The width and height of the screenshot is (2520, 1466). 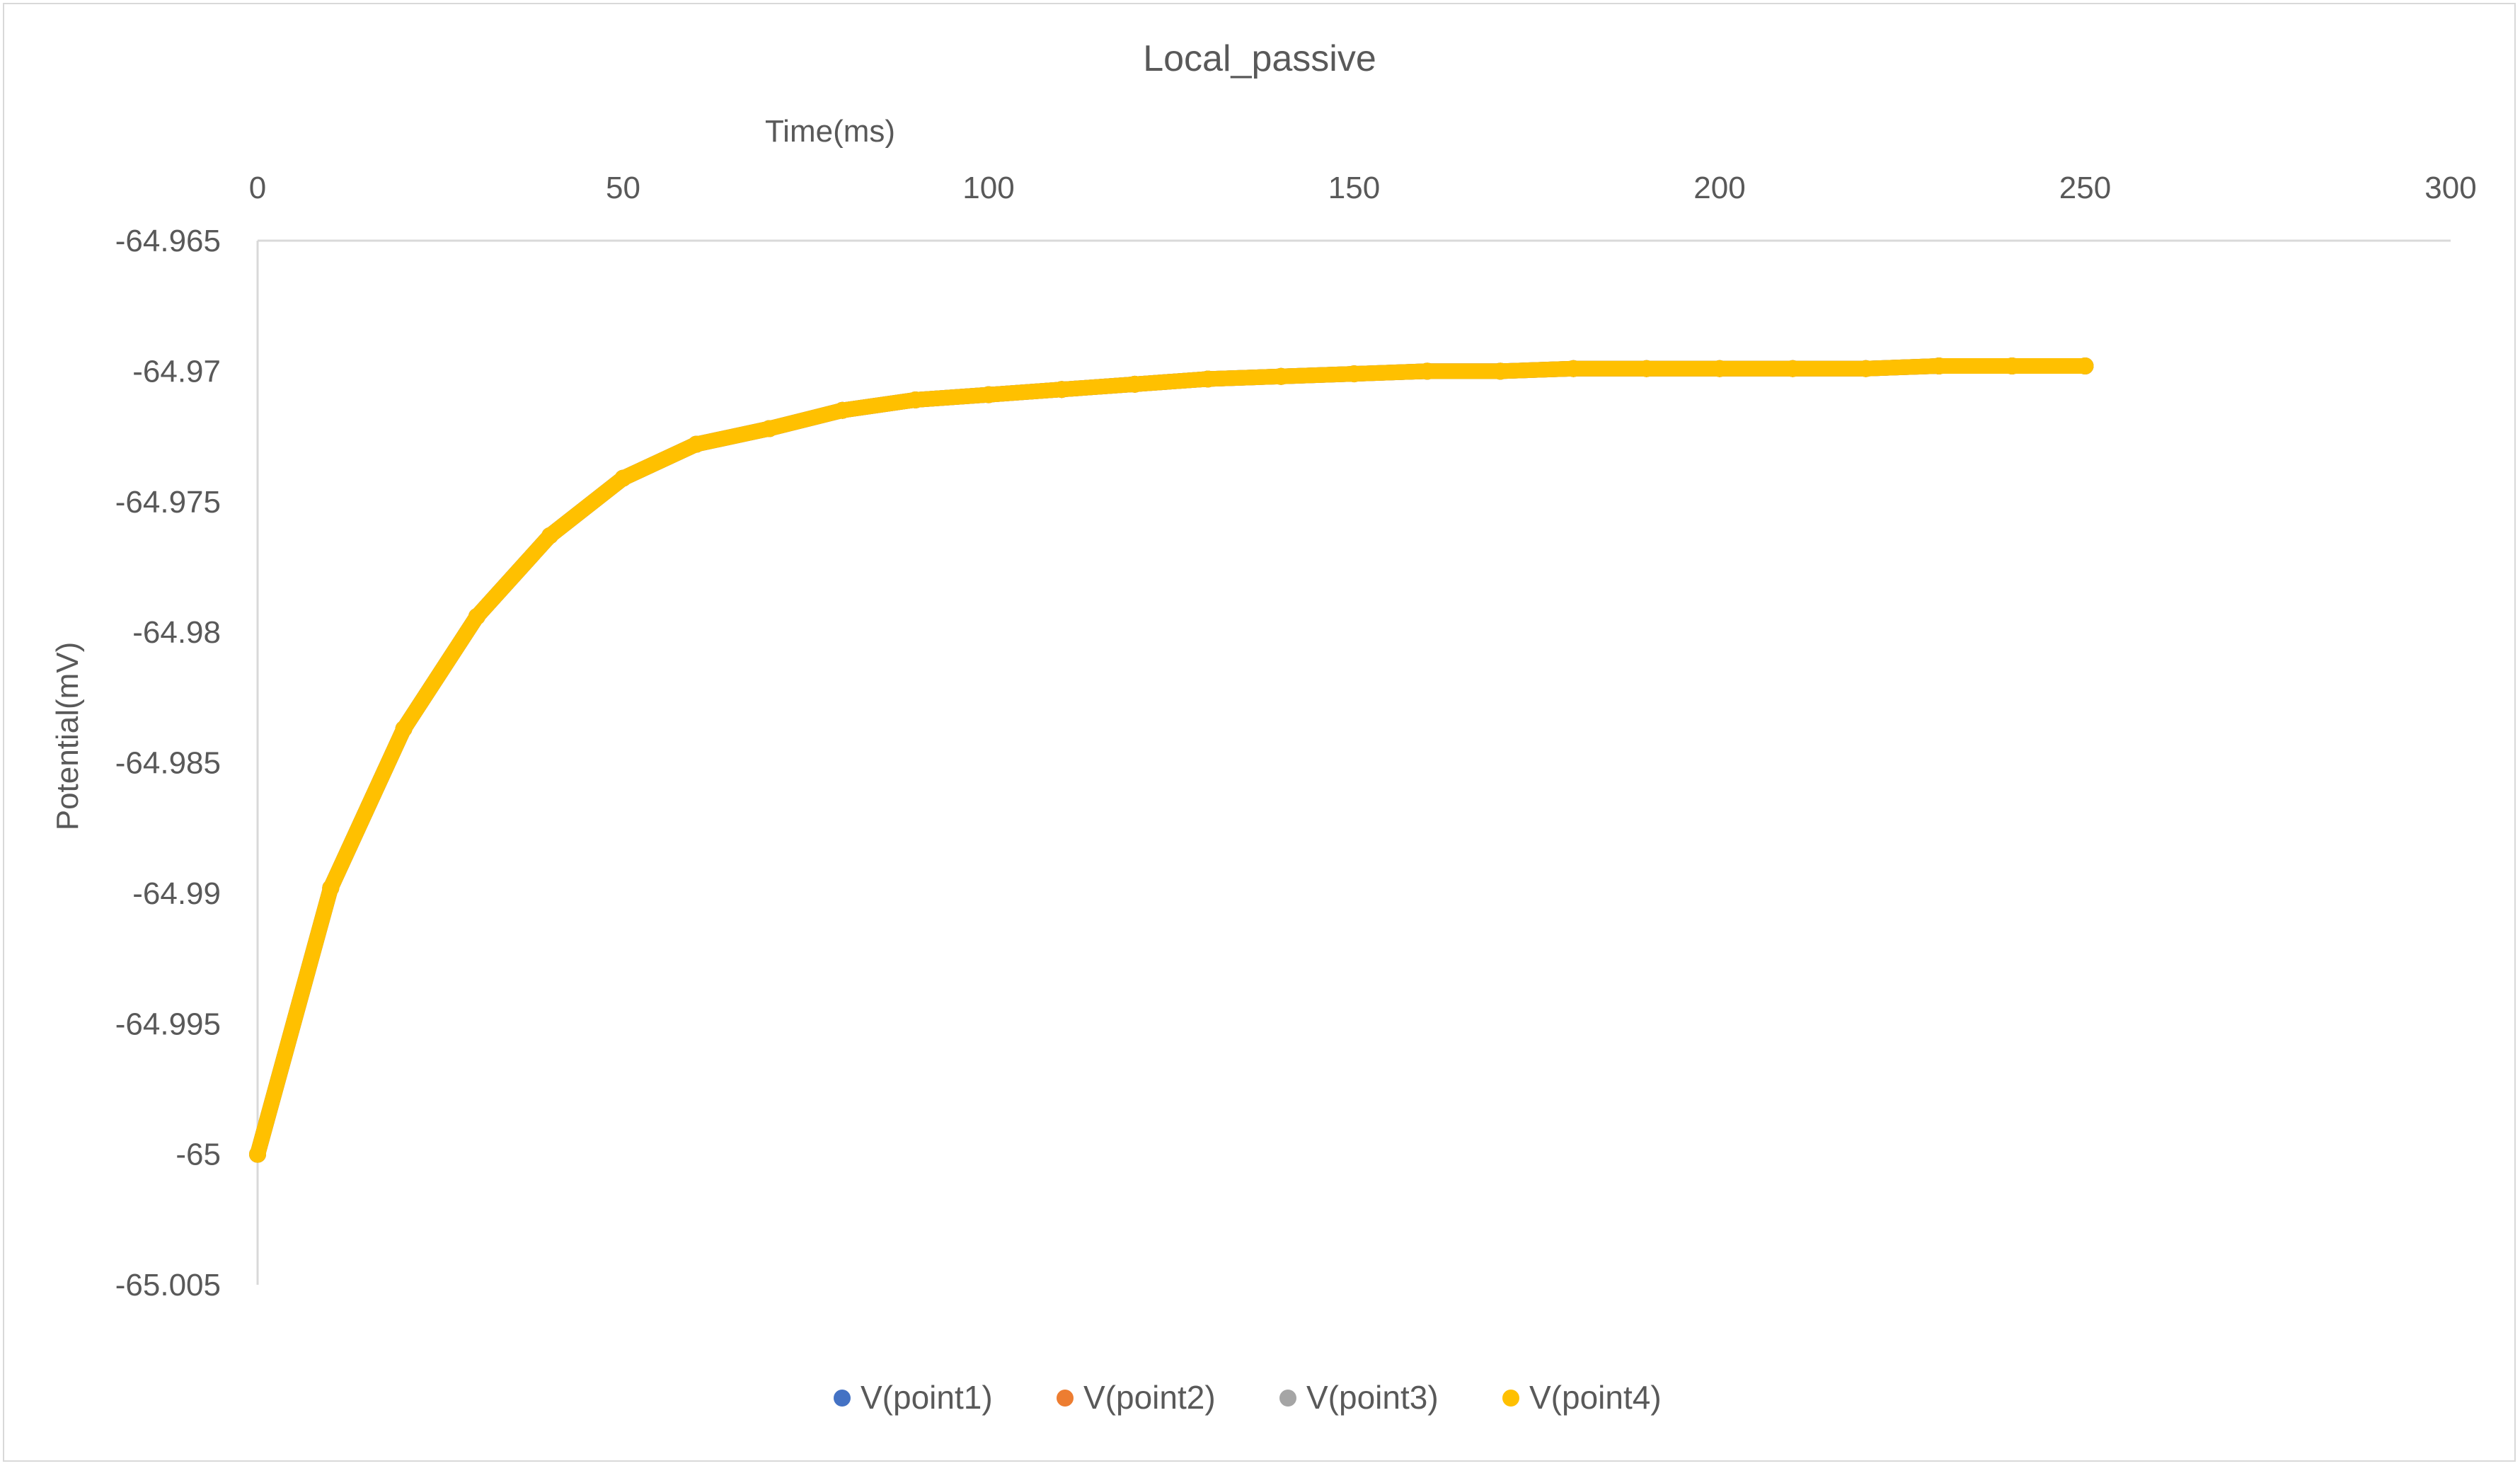 I want to click on x-tick-label: 300, so click(x=2450, y=188).